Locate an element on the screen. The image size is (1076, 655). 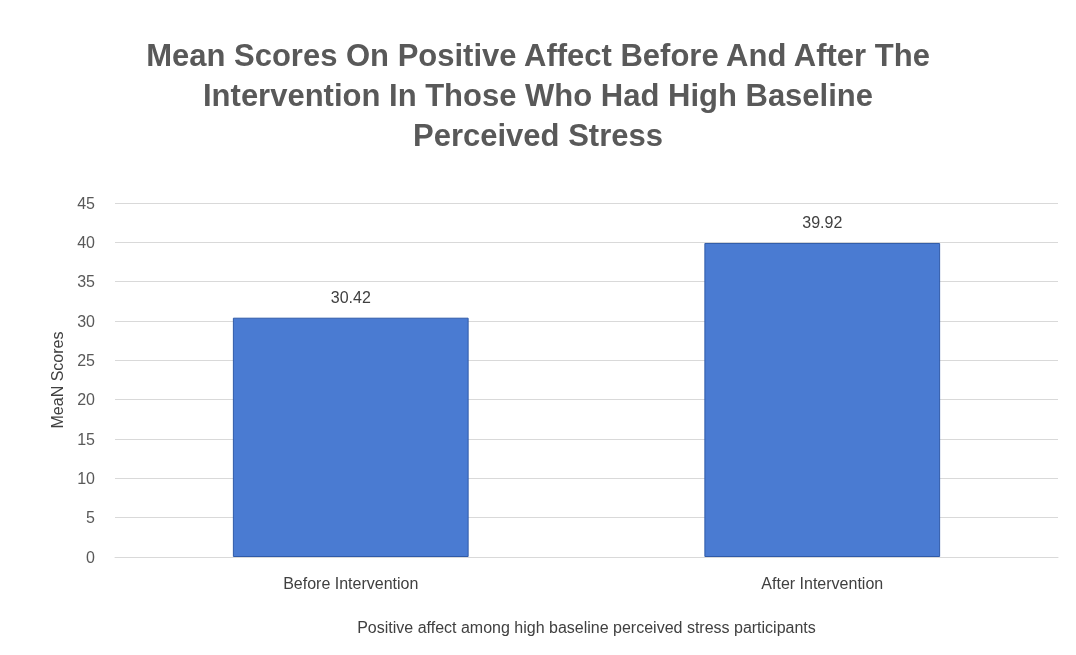
y-tick-label: 40 is located at coordinates (86, 242).